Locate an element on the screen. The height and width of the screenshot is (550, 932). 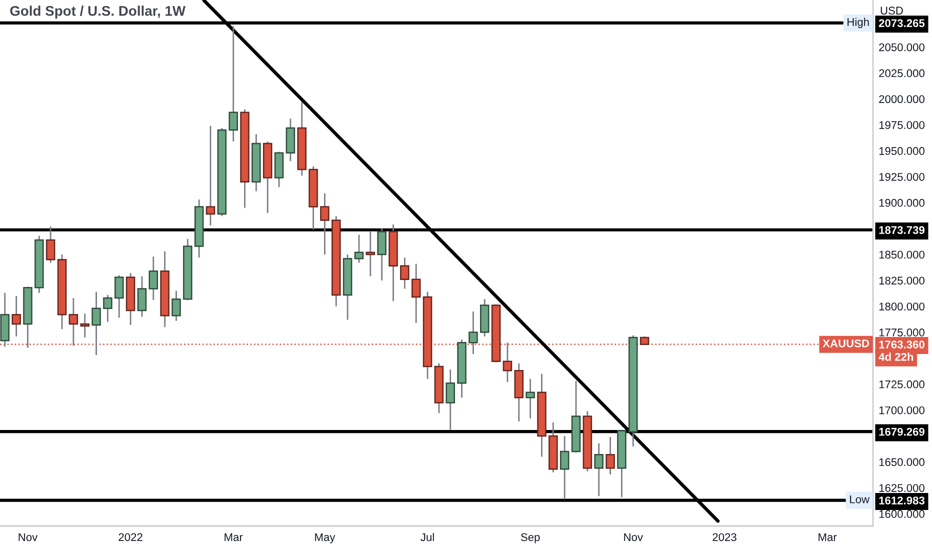
y-tick-label: 1925.000 is located at coordinates (901, 176).